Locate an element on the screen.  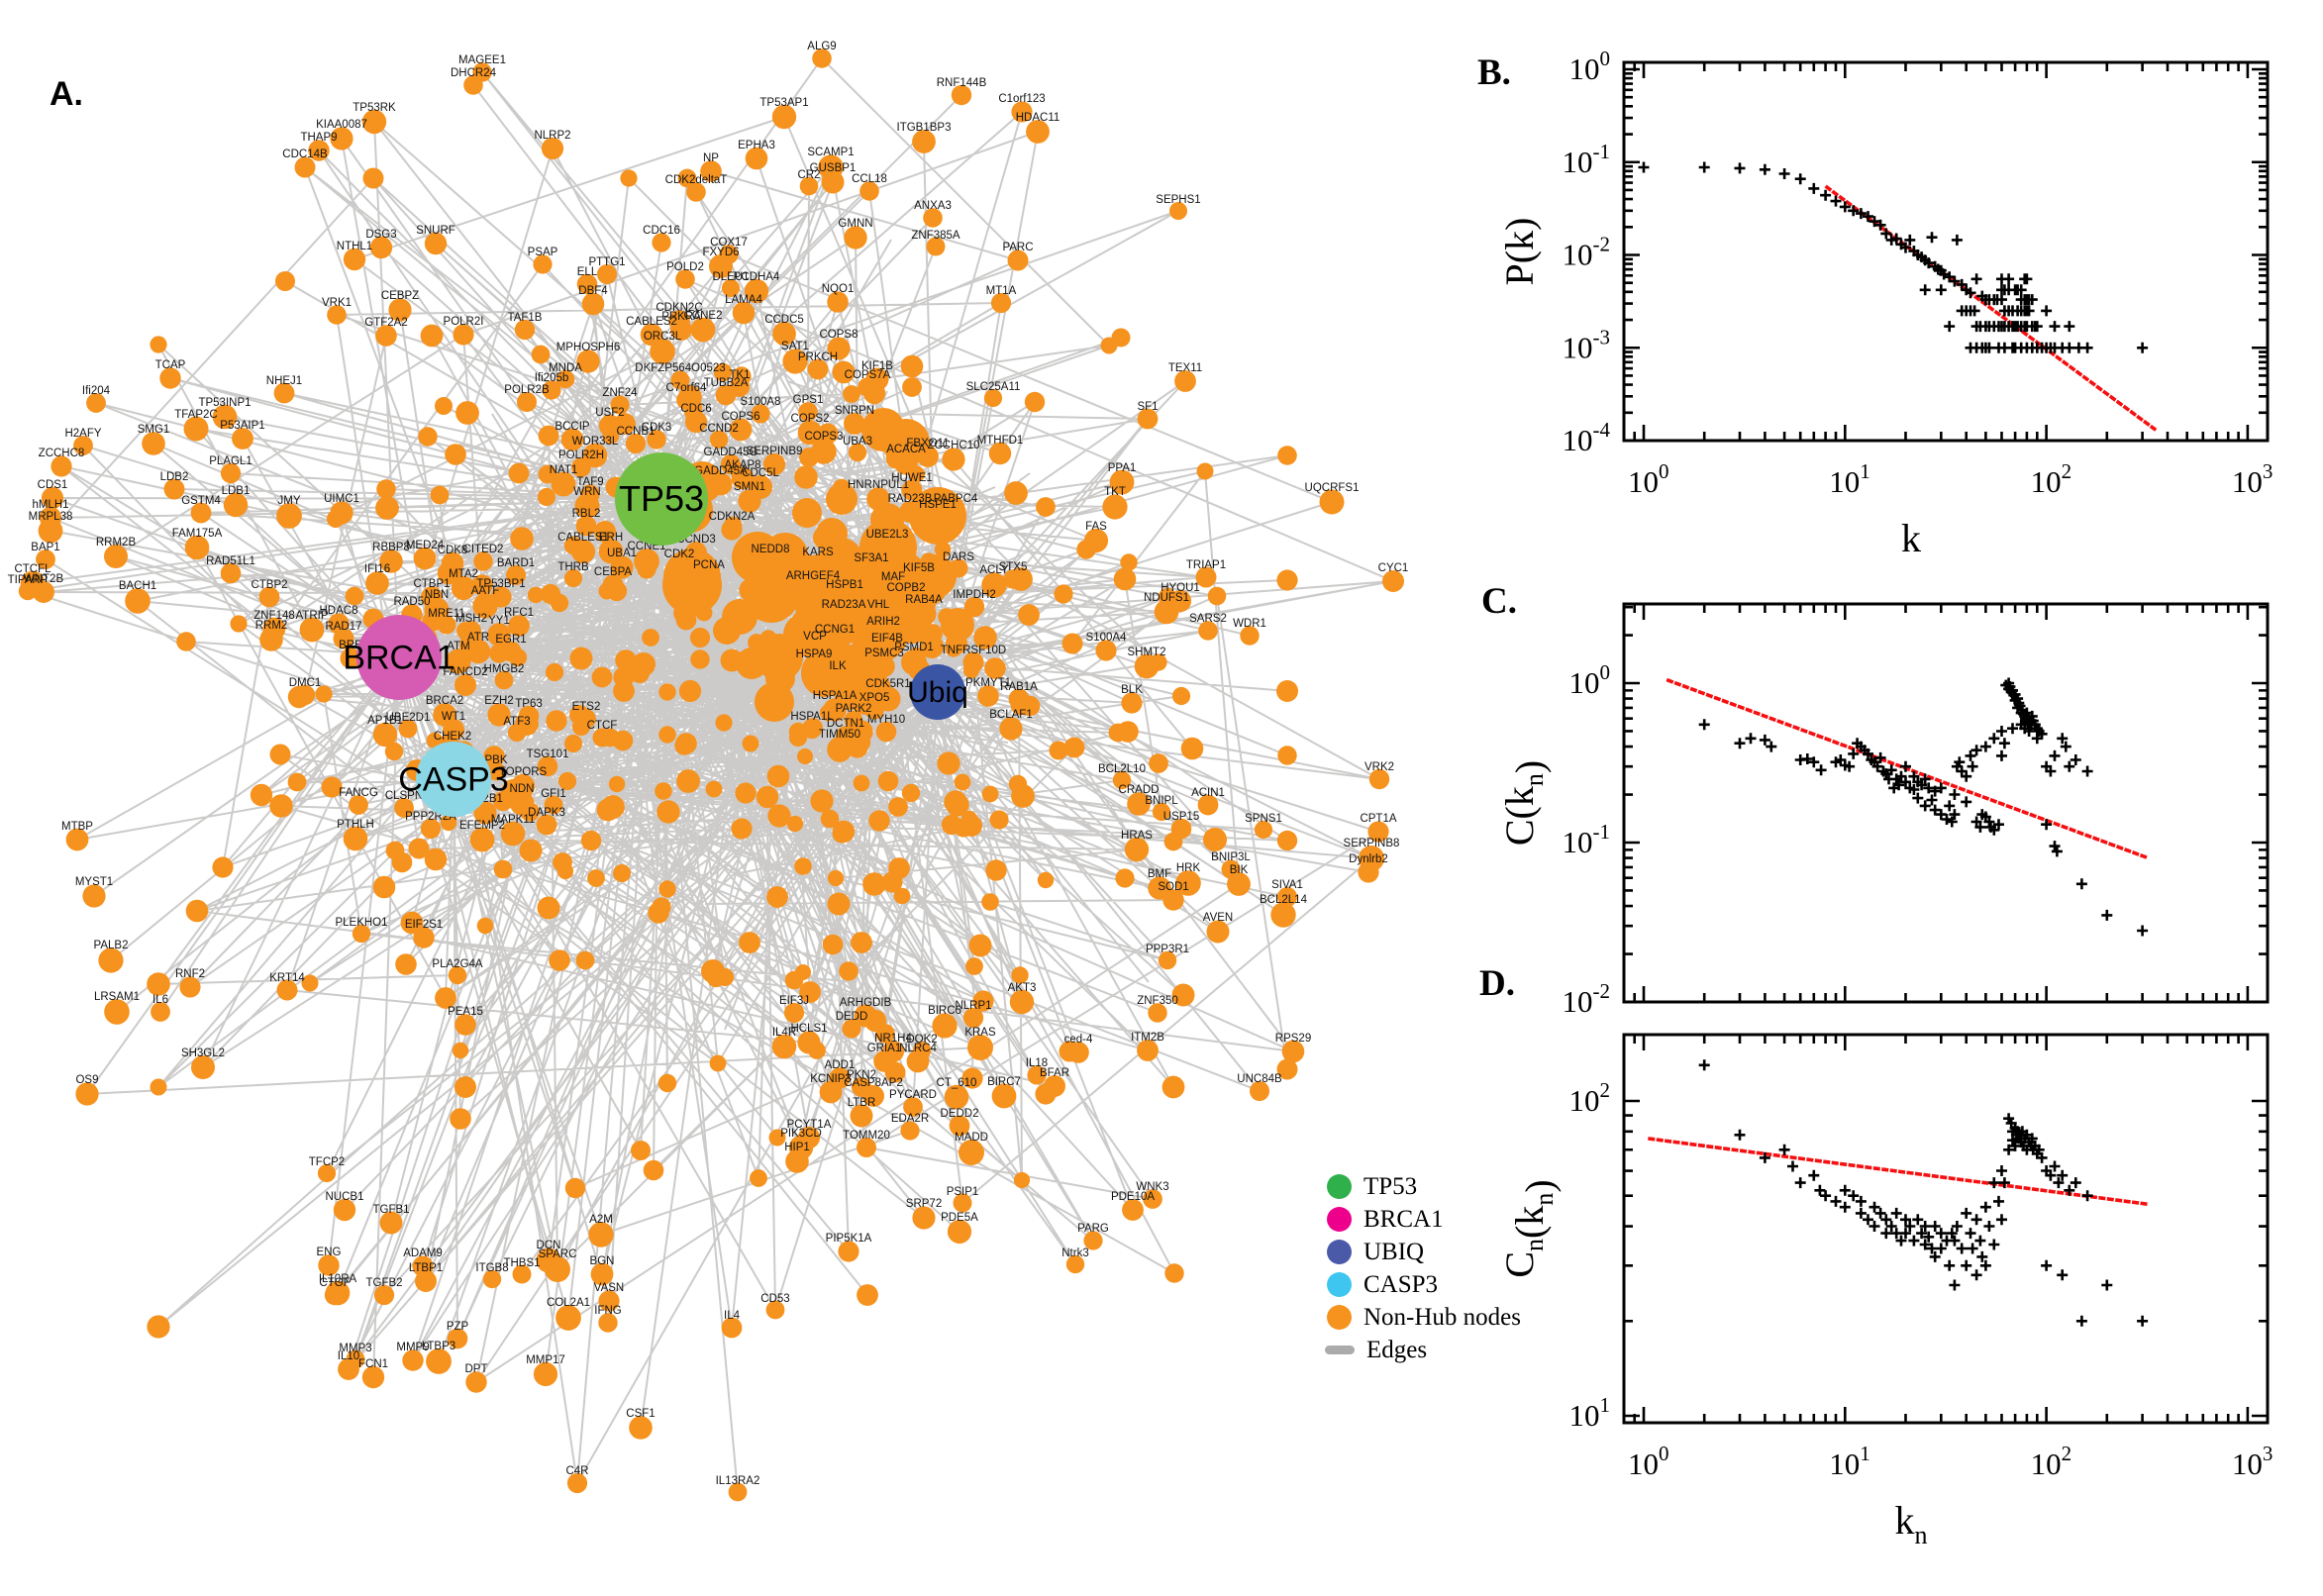
network-node-label: ATR is located at coordinates (478, 638).